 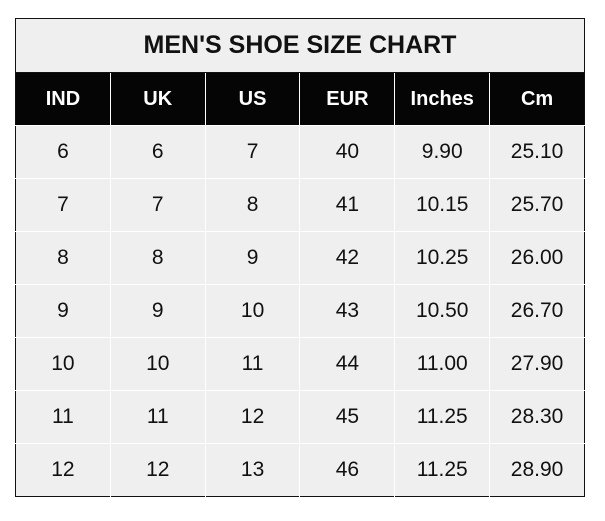 What do you see at coordinates (537, 417) in the screenshot?
I see `table-cell-cm: 28.30` at bounding box center [537, 417].